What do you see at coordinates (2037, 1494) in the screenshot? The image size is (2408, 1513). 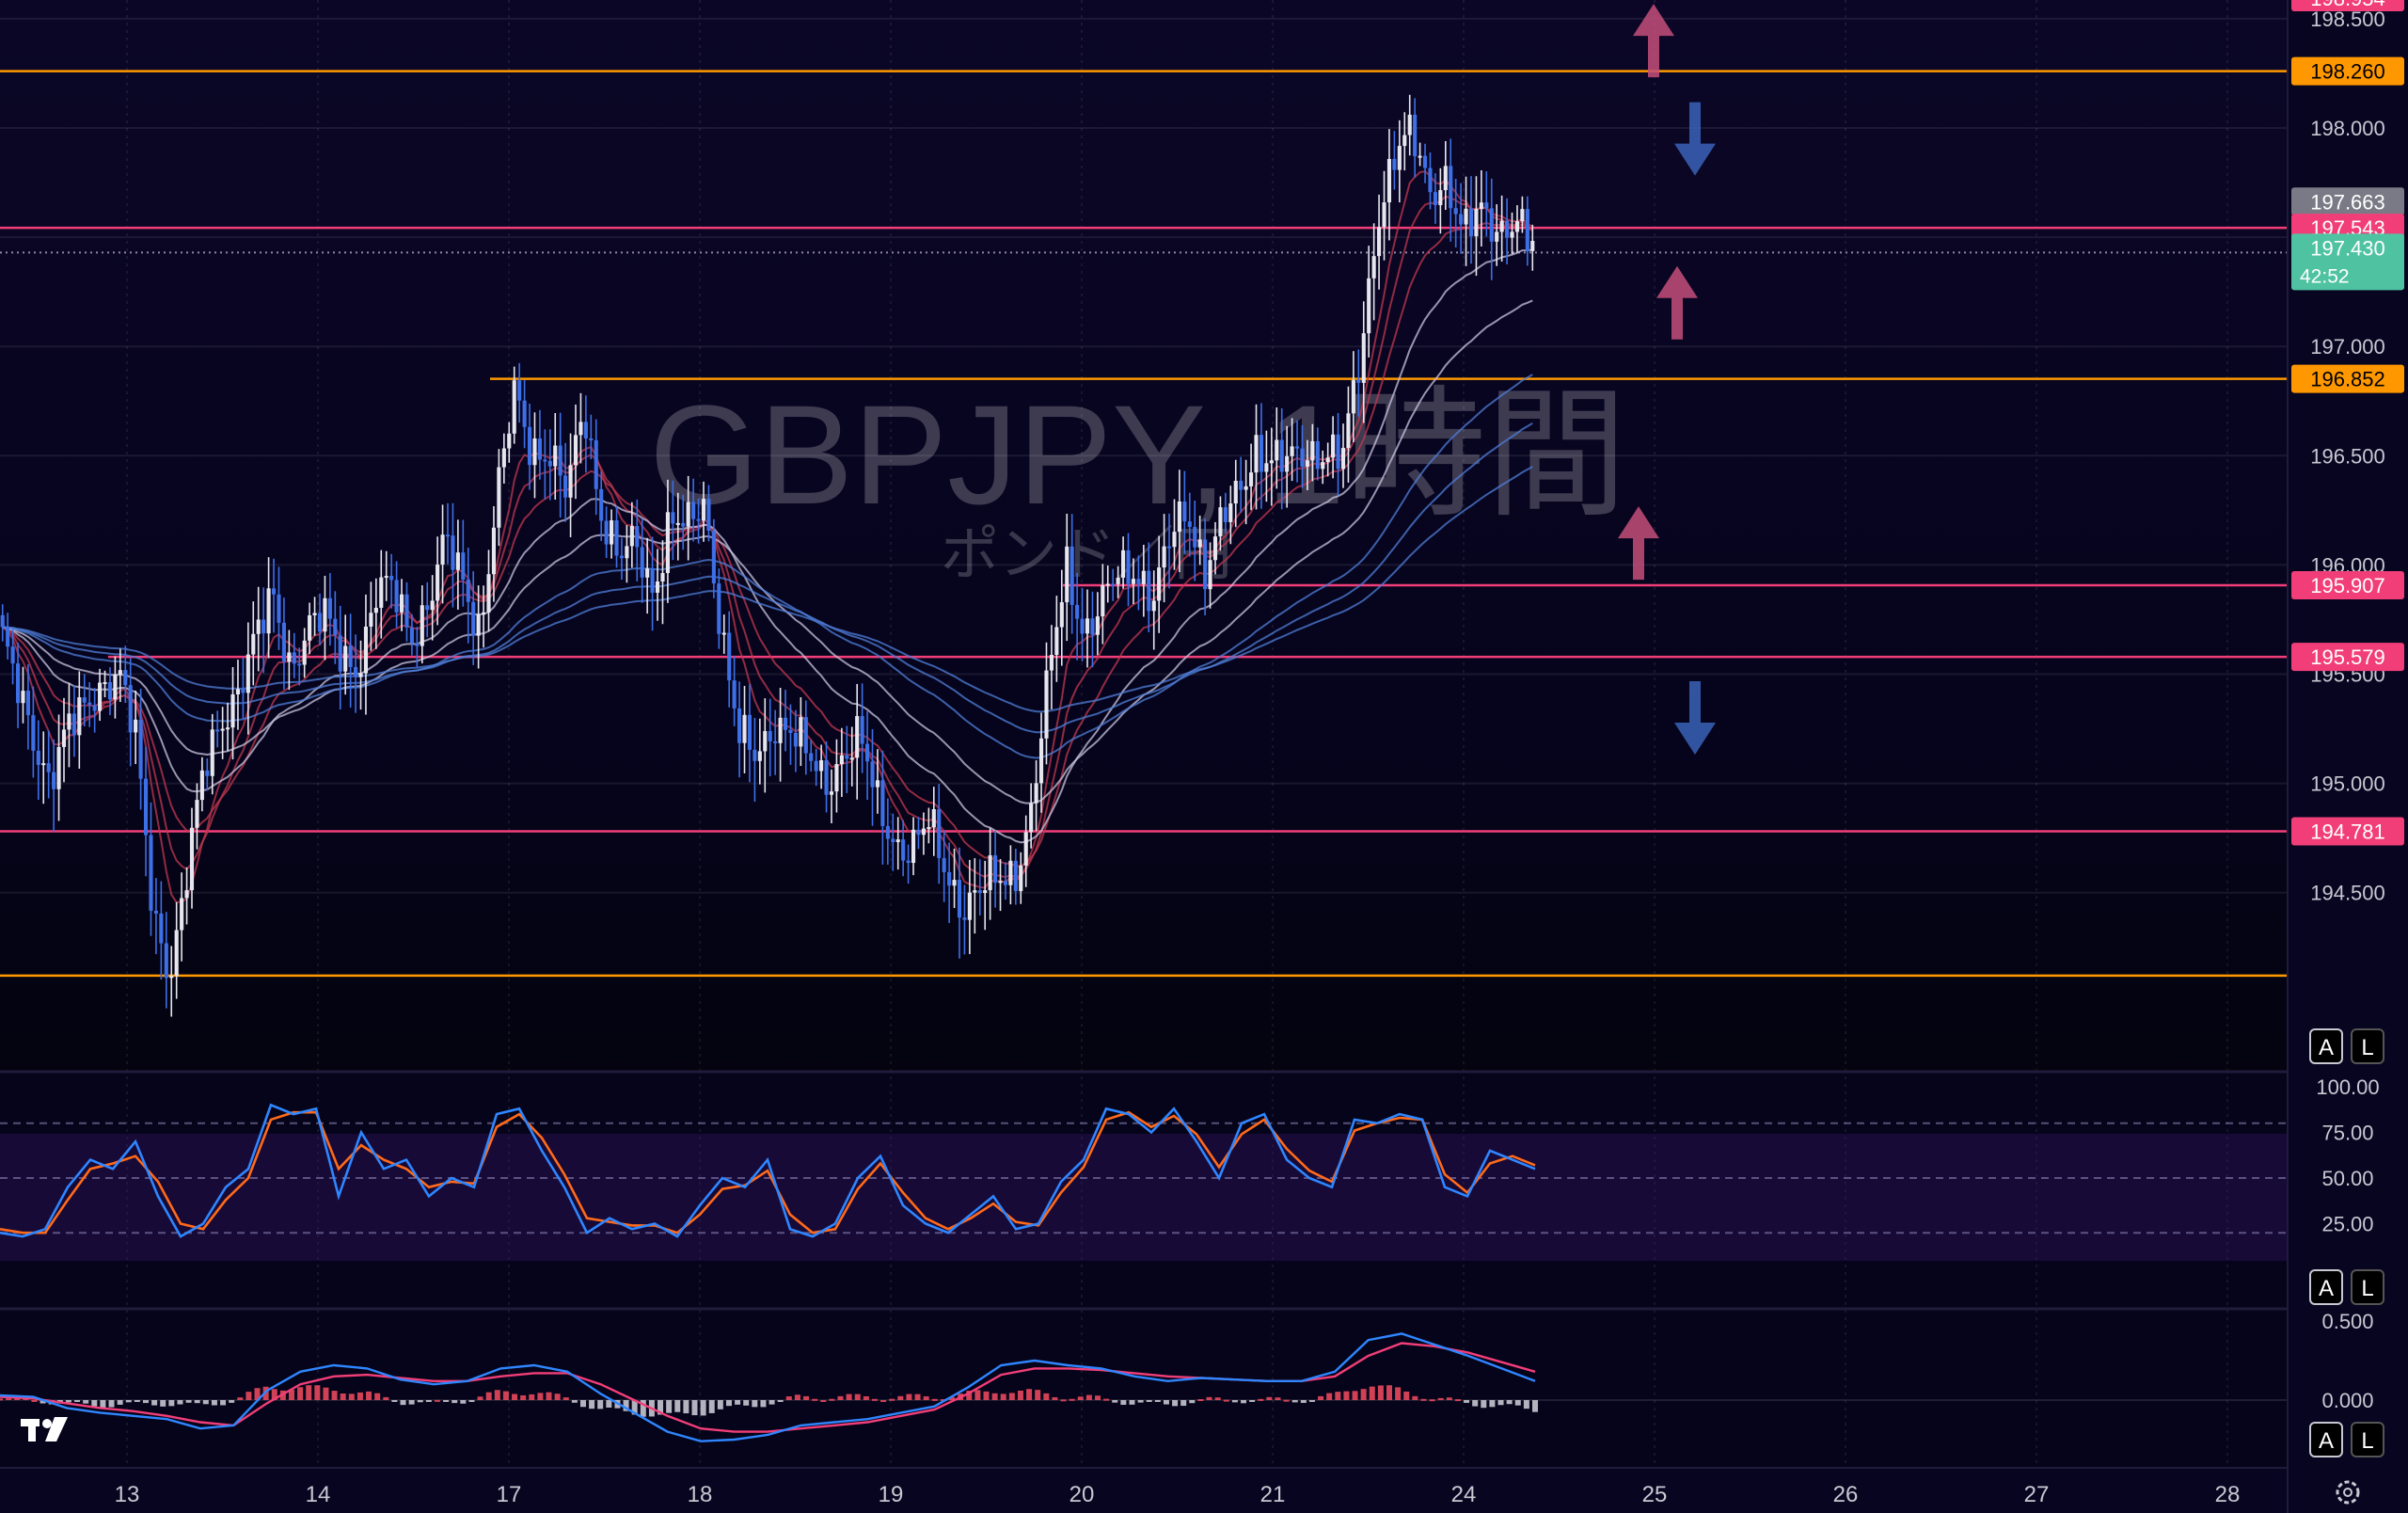 I see `time-tick-label: 27` at bounding box center [2037, 1494].